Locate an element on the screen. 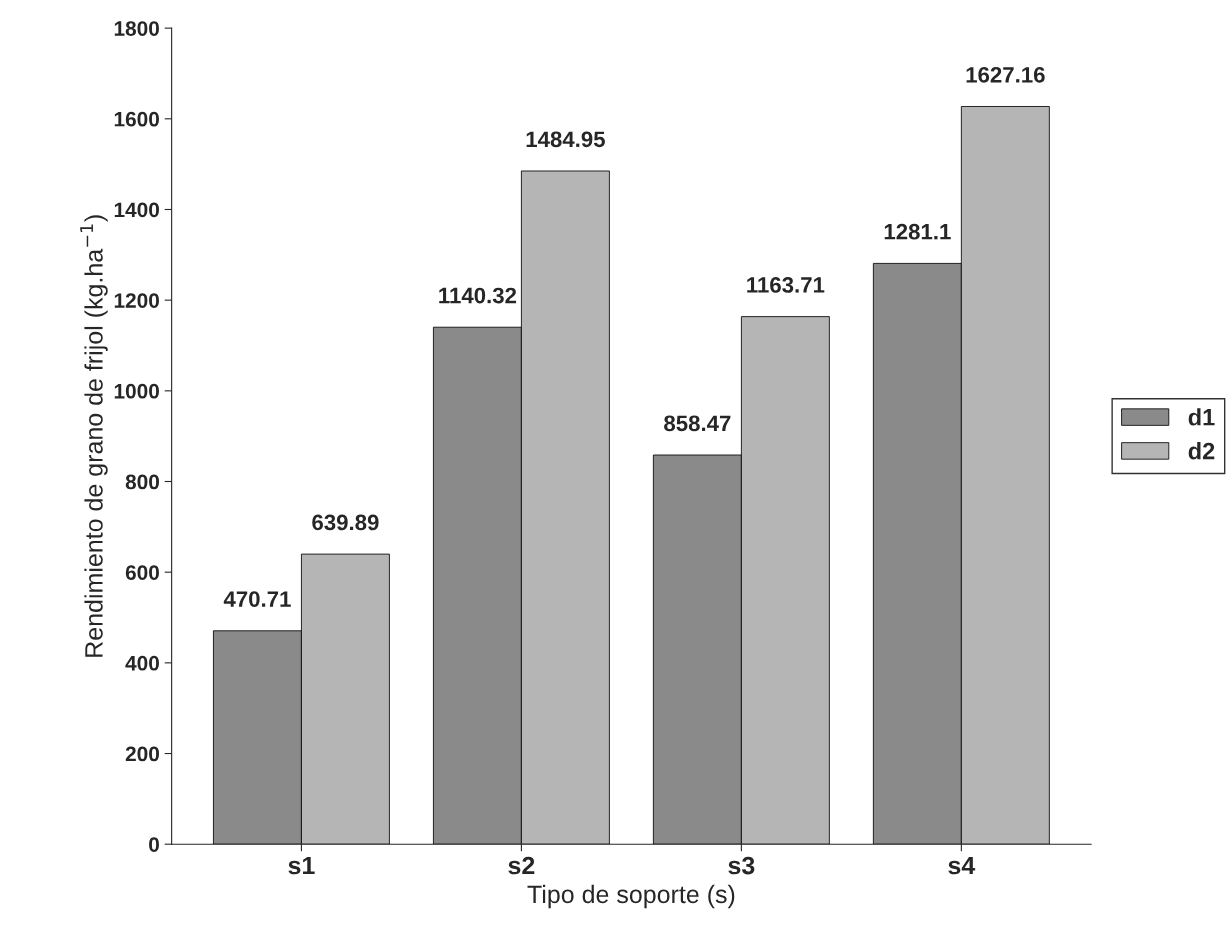  x-tick-label: s4 is located at coordinates (962, 865).